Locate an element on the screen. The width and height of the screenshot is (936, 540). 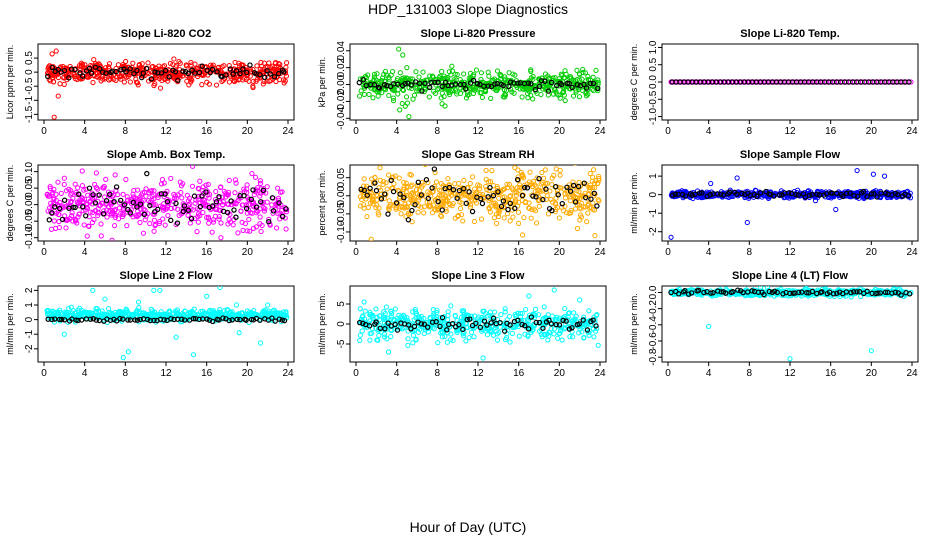
y-axis-label: ml/min per min. is located at coordinates (322, 324).